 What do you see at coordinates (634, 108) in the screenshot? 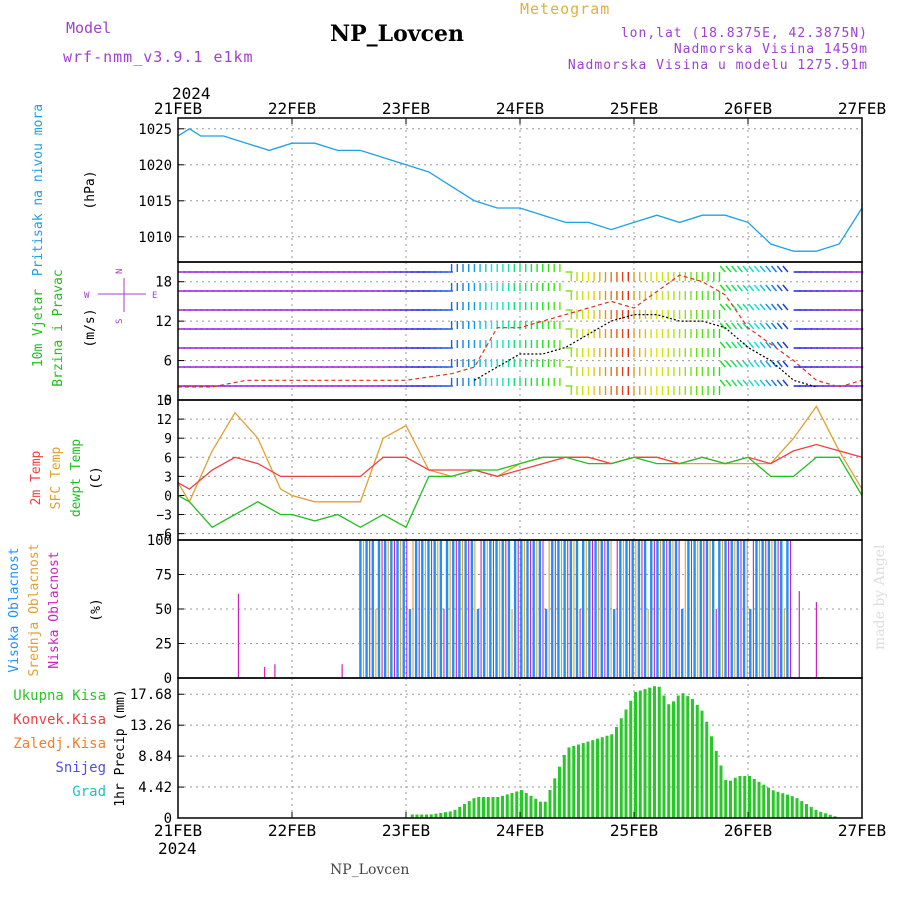
I see `top-day-label: 25FEB` at bounding box center [634, 108].